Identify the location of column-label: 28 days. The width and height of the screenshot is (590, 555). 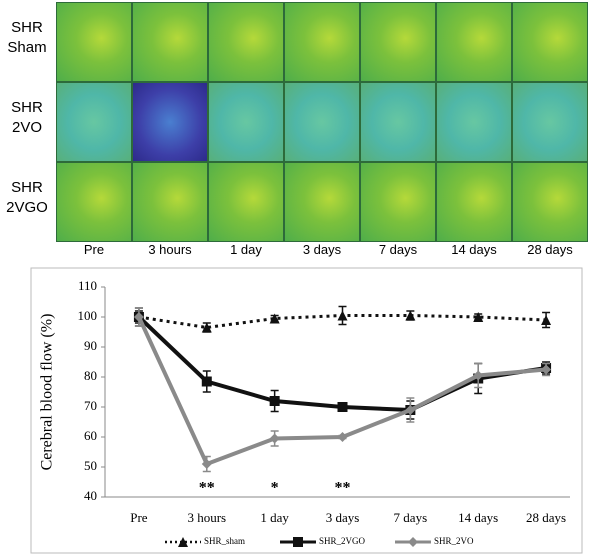
(550, 249).